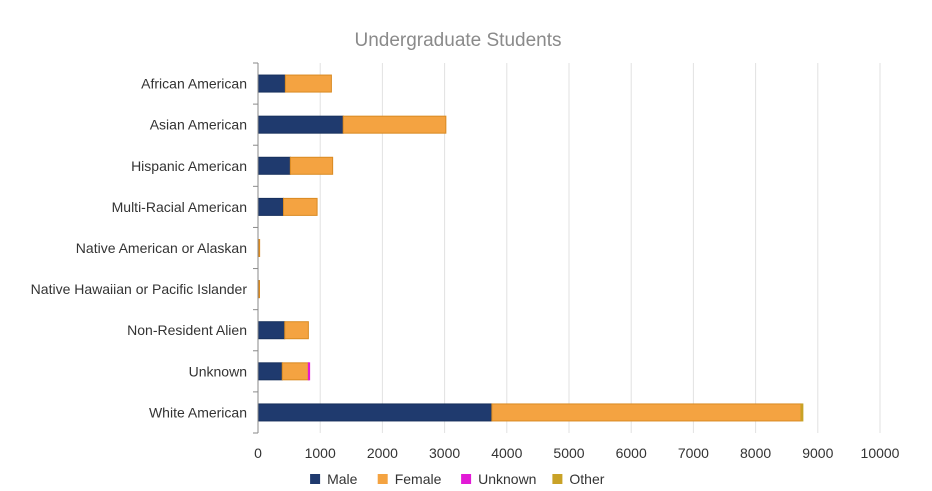  What do you see at coordinates (817, 453) in the screenshot?
I see `x-tick-label: 9000` at bounding box center [817, 453].